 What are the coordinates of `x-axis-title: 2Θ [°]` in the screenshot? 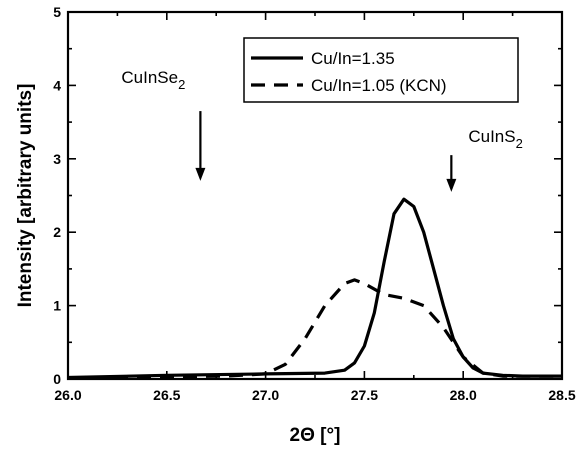 It's located at (315, 435).